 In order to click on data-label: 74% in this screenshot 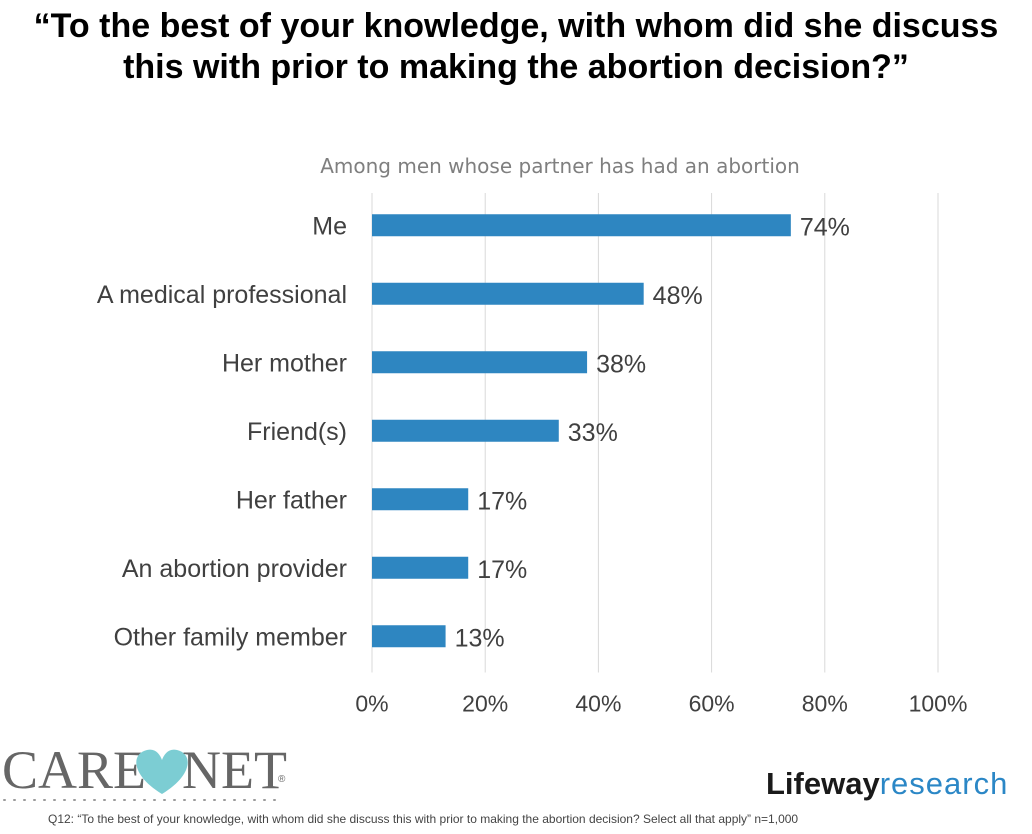, I will do `click(825, 227)`.